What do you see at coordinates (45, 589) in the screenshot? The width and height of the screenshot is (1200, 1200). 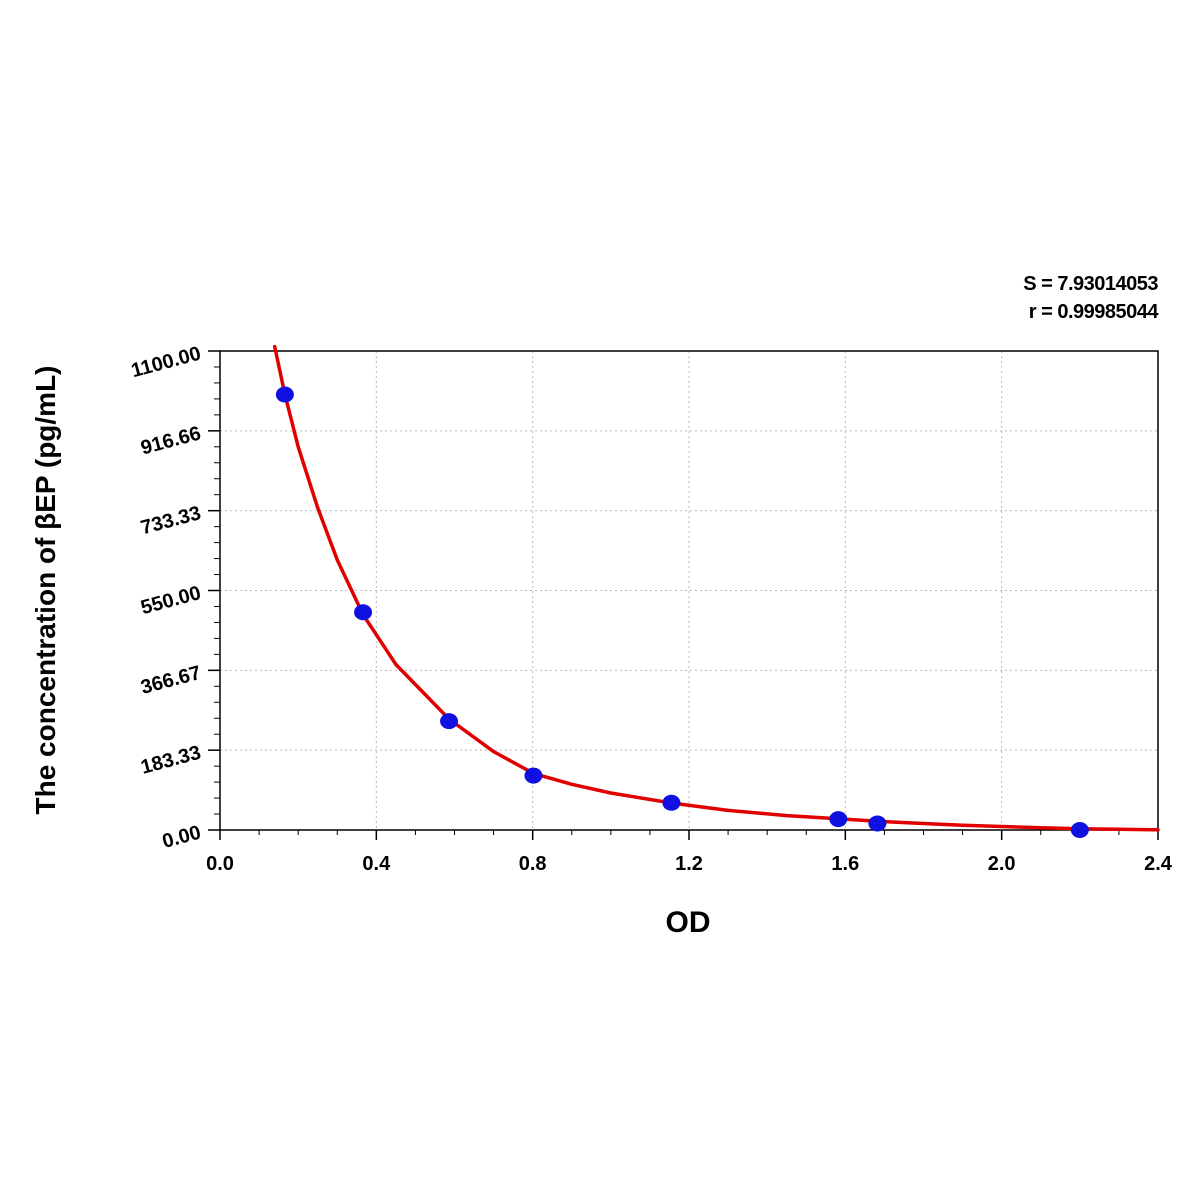 I see `y-axis-label: The concentration of βEP (pg/mL)` at bounding box center [45, 589].